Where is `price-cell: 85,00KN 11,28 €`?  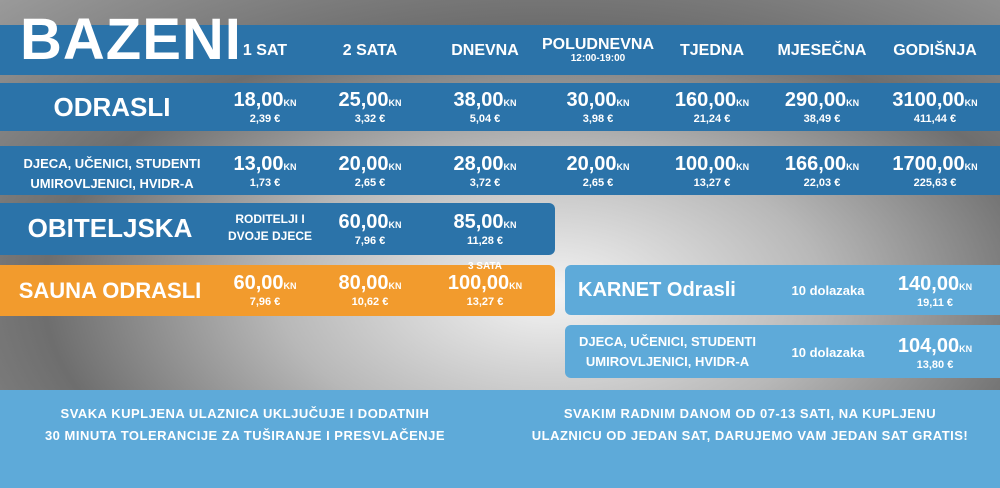
price-cell: 85,00KN 11,28 € is located at coordinates (485, 230).